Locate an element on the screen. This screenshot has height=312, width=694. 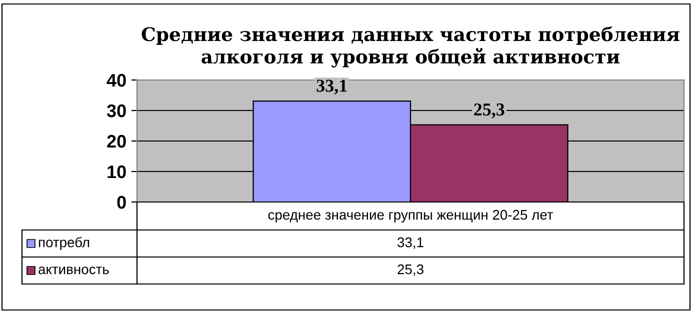
text: 33,1 is located at coordinates (411, 243).